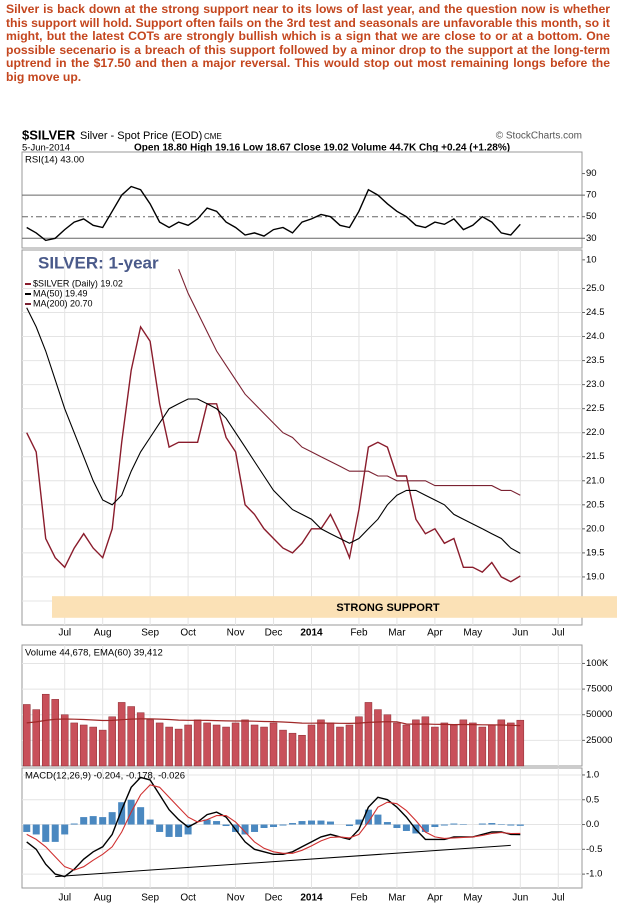 The height and width of the screenshot is (910, 617). What do you see at coordinates (94, 653) in the screenshot?
I see `panel-label: Volume 44,678, EMA(60) 39,412` at bounding box center [94, 653].